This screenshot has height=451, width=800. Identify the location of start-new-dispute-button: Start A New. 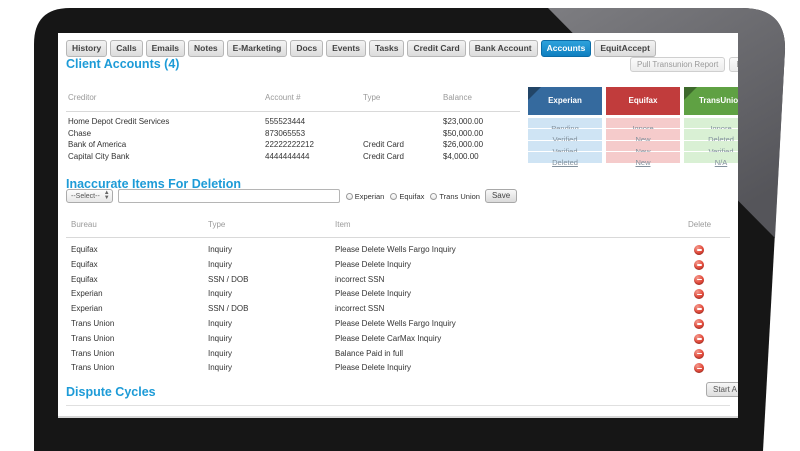
(722, 389).